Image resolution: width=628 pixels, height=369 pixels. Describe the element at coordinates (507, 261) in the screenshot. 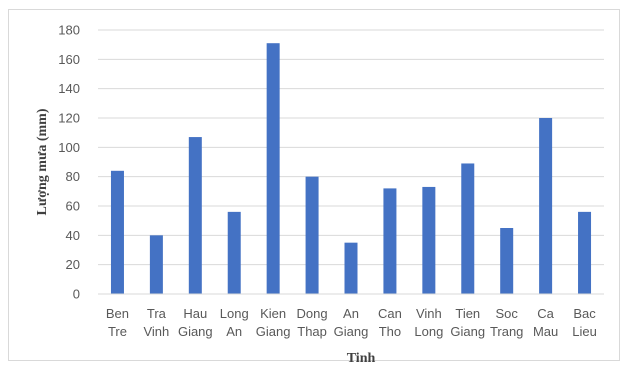

I see `bar-soc-trang` at that location.